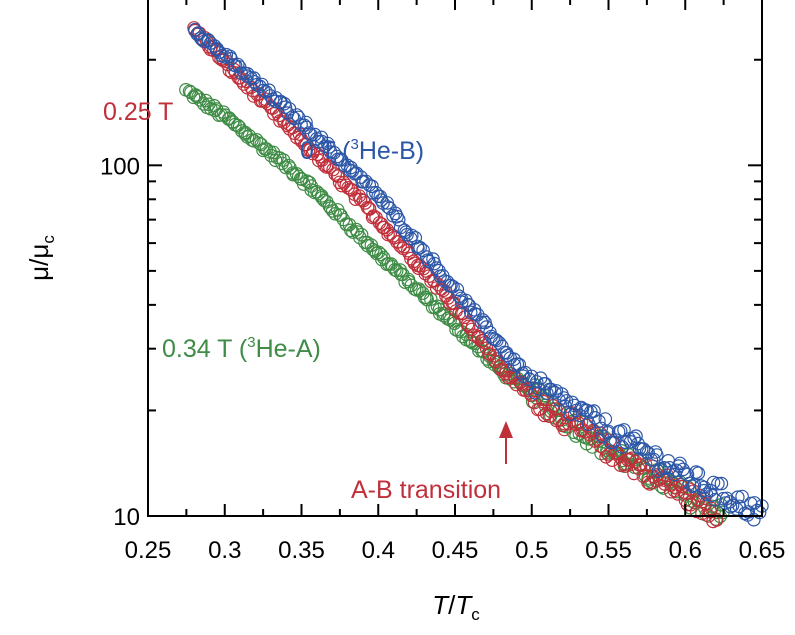  Describe the element at coordinates (455, 550) in the screenshot. I see `x-tick-label: 0.45` at that location.